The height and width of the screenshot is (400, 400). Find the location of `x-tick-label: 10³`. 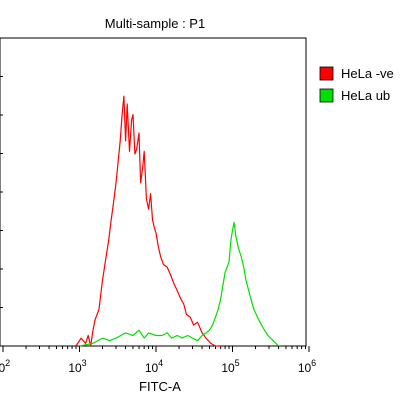

x-tick-label: 10³ is located at coordinates (77, 366).